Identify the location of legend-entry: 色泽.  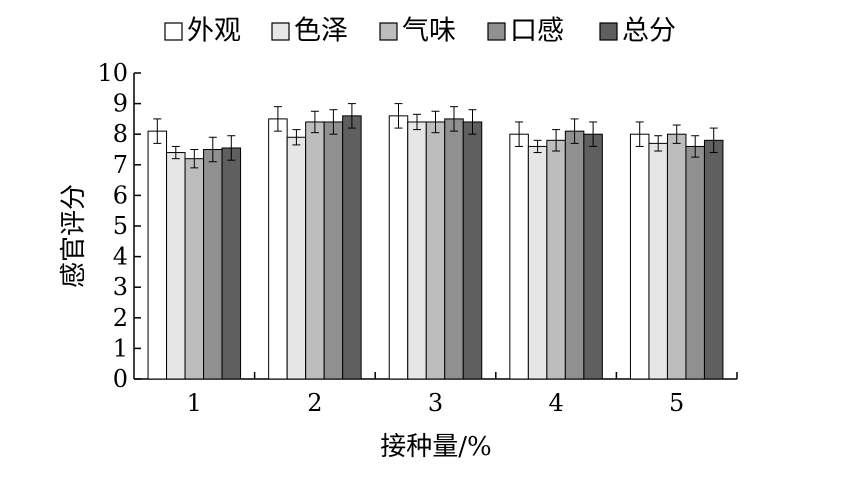
(309, 31).